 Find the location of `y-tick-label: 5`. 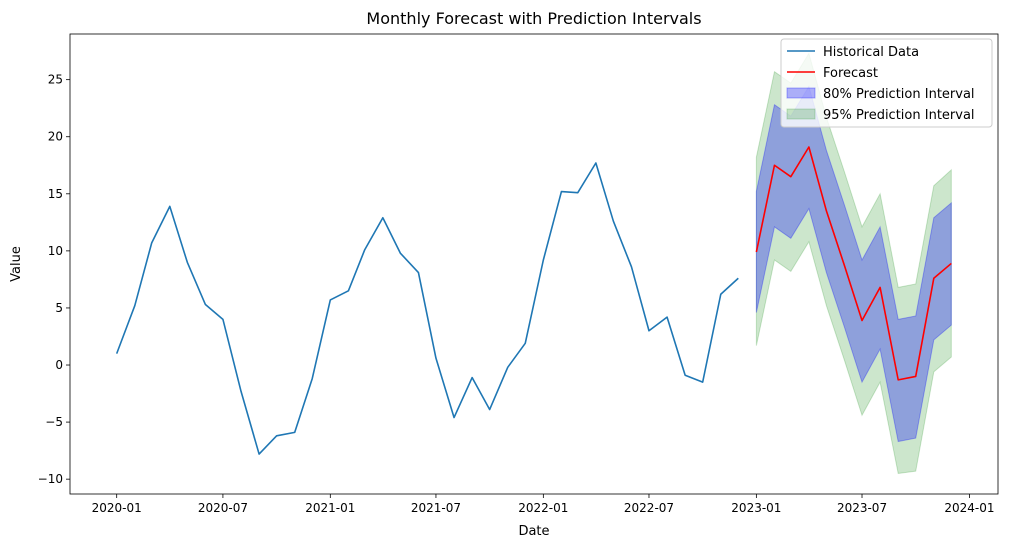

y-tick-label: 5 is located at coordinates (59, 308).